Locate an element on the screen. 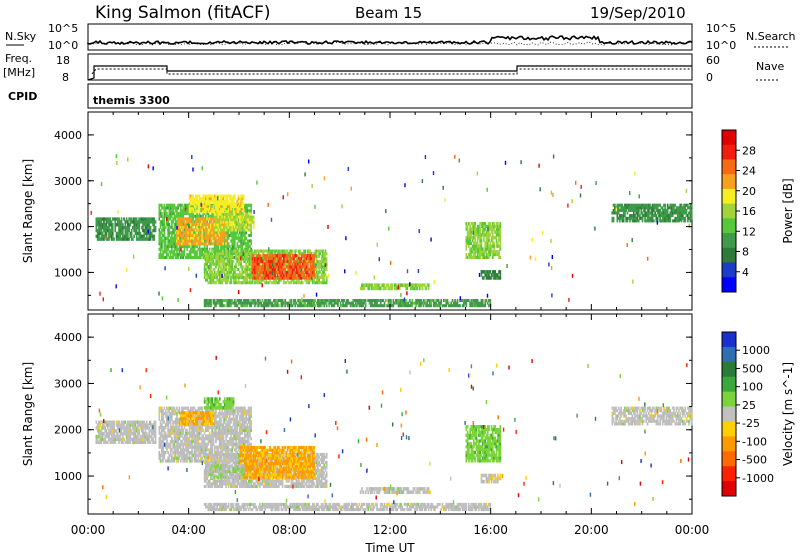 The height and width of the screenshot is (554, 800). colorbar-tick-label: 100 is located at coordinates (752, 387).